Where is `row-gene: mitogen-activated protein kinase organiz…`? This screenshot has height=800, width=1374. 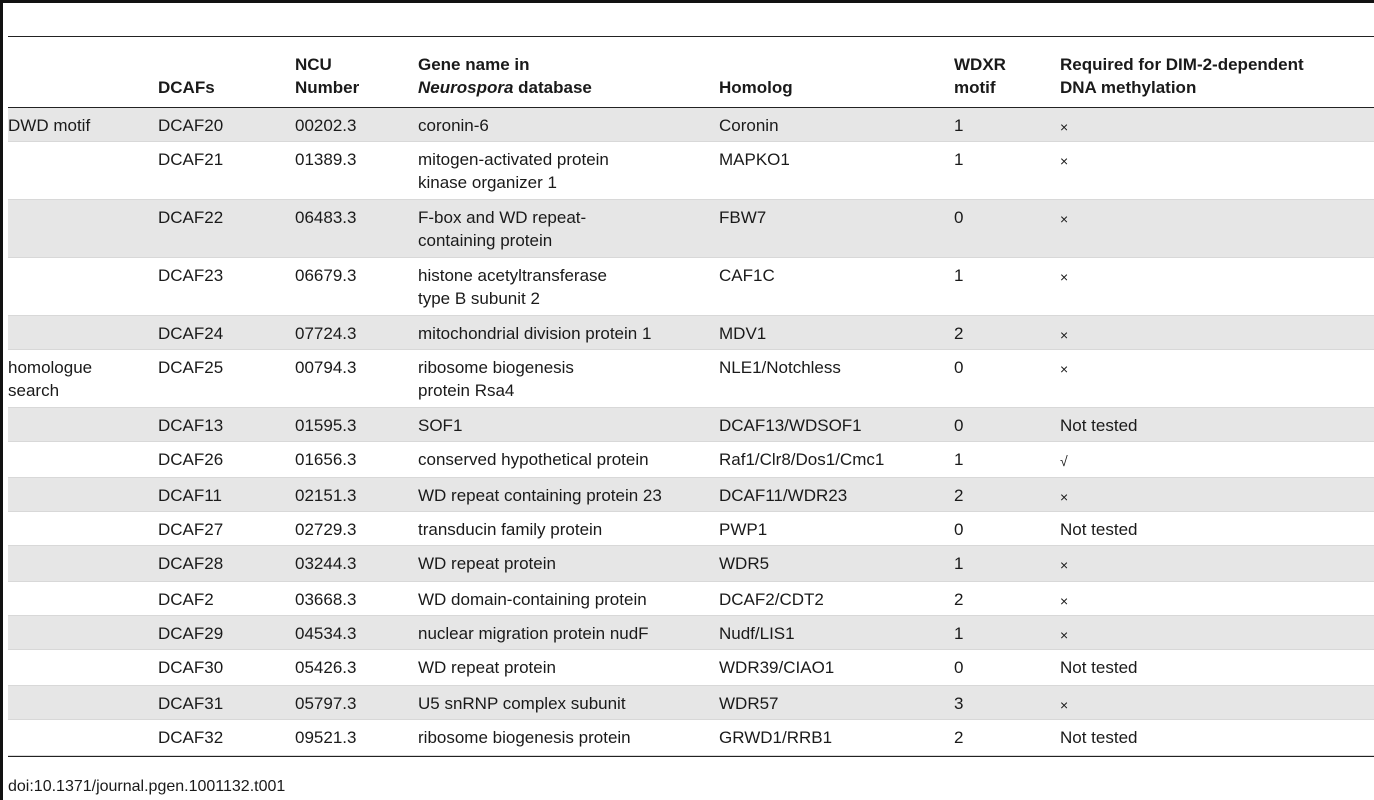 row-gene: mitogen-activated protein kinase organiz… is located at coordinates (513, 171).